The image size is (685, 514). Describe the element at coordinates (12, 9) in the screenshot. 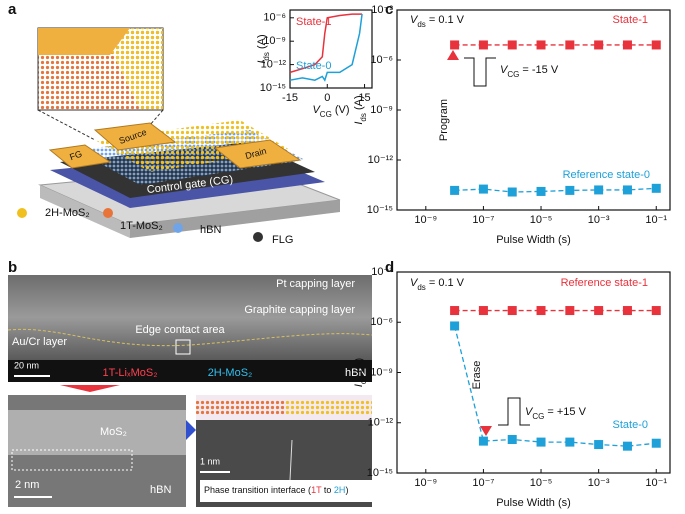

I see `panel-label: a` at that location.